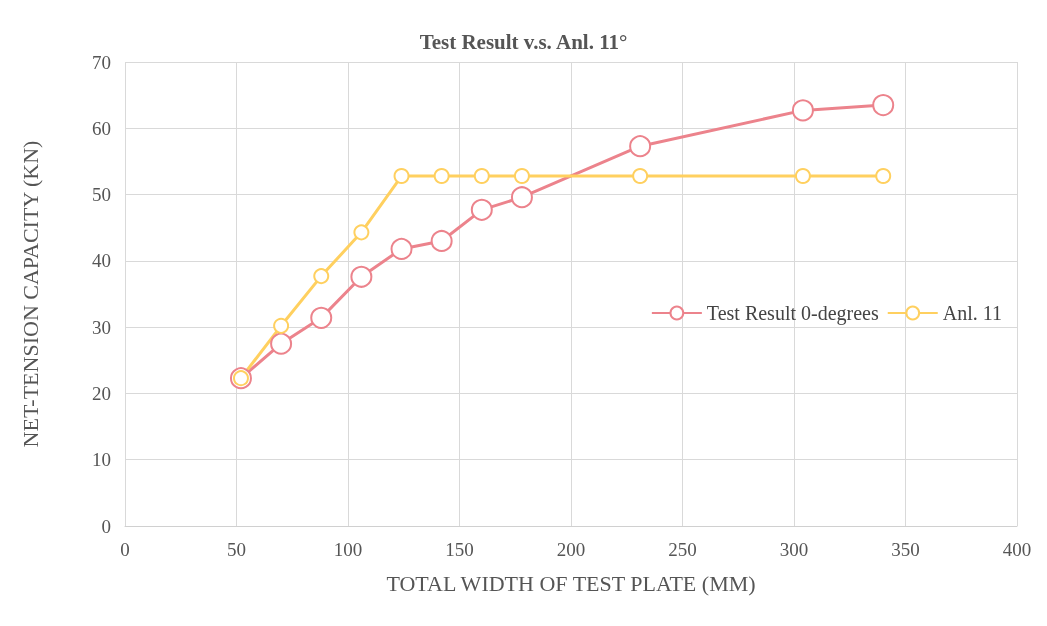  I want to click on y-tick-label: 0, so click(106, 526).